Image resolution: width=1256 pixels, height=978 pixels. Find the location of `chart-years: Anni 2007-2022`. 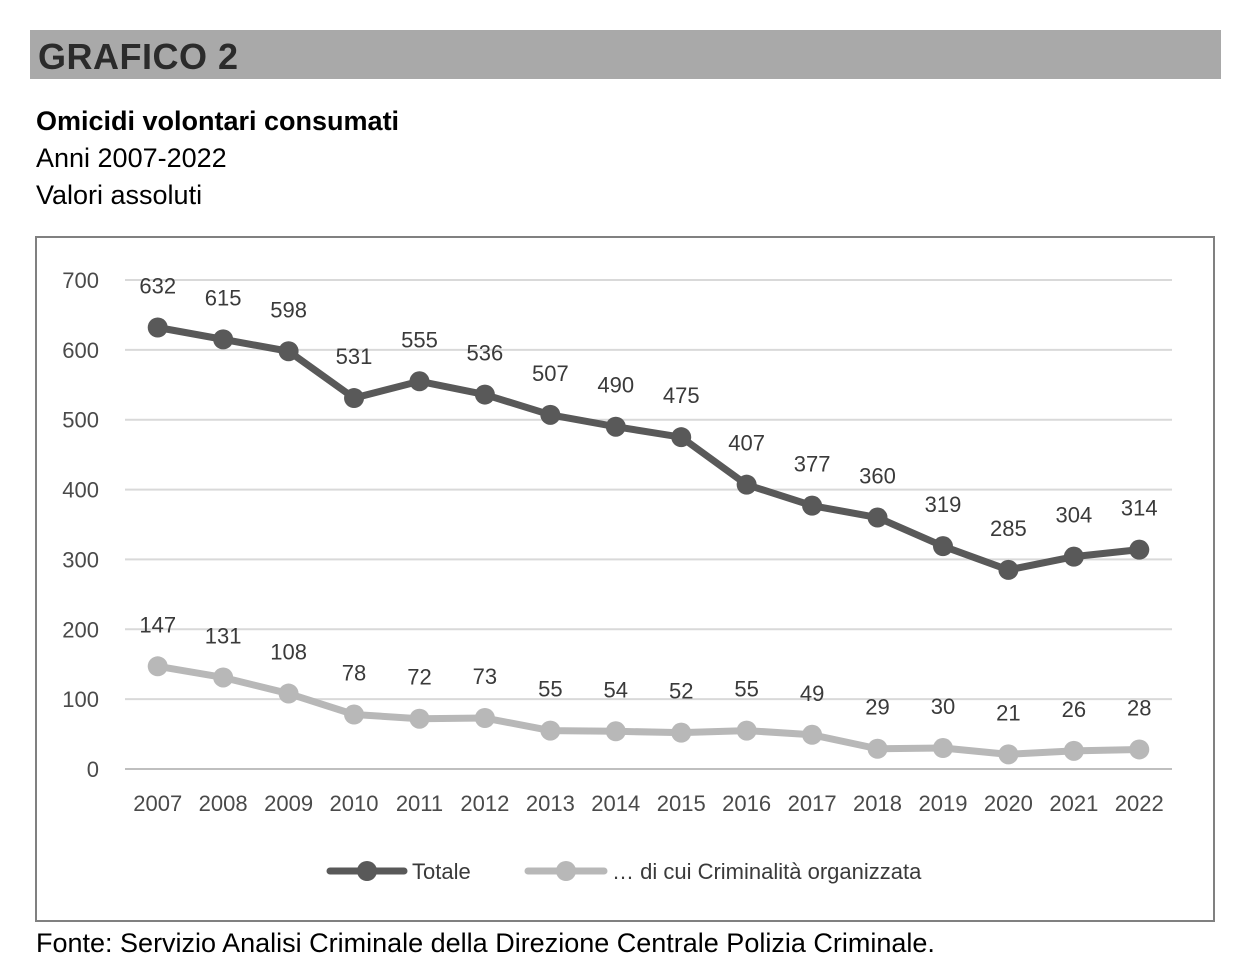

chart-years: Anni 2007-2022 is located at coordinates (131, 158).